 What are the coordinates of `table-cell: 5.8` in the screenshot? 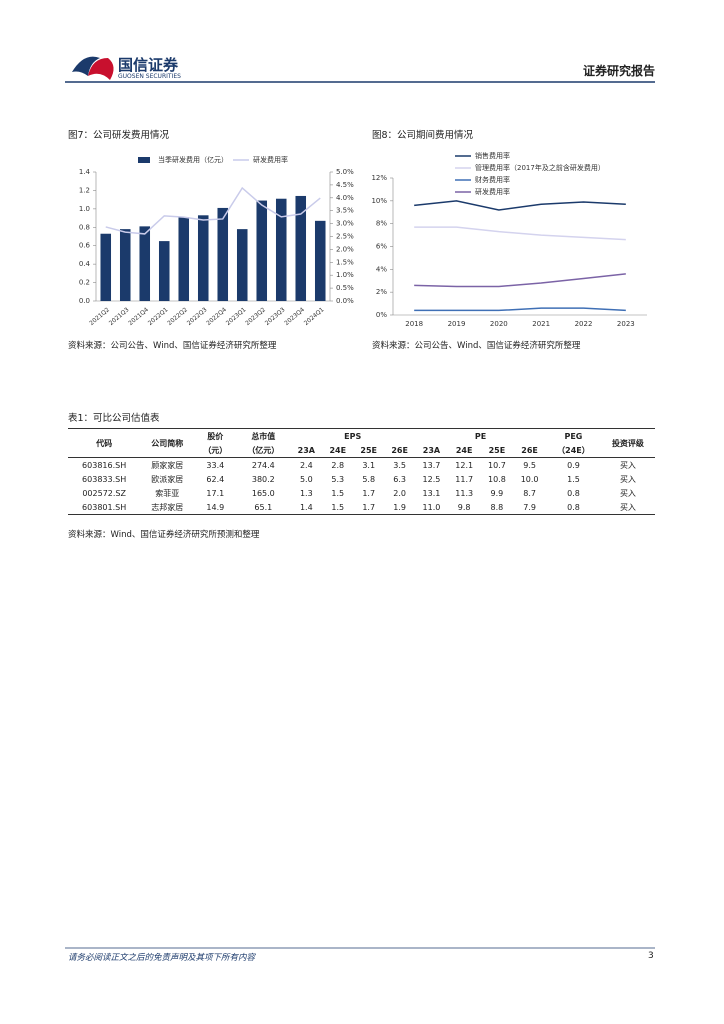 It's located at (369, 479).